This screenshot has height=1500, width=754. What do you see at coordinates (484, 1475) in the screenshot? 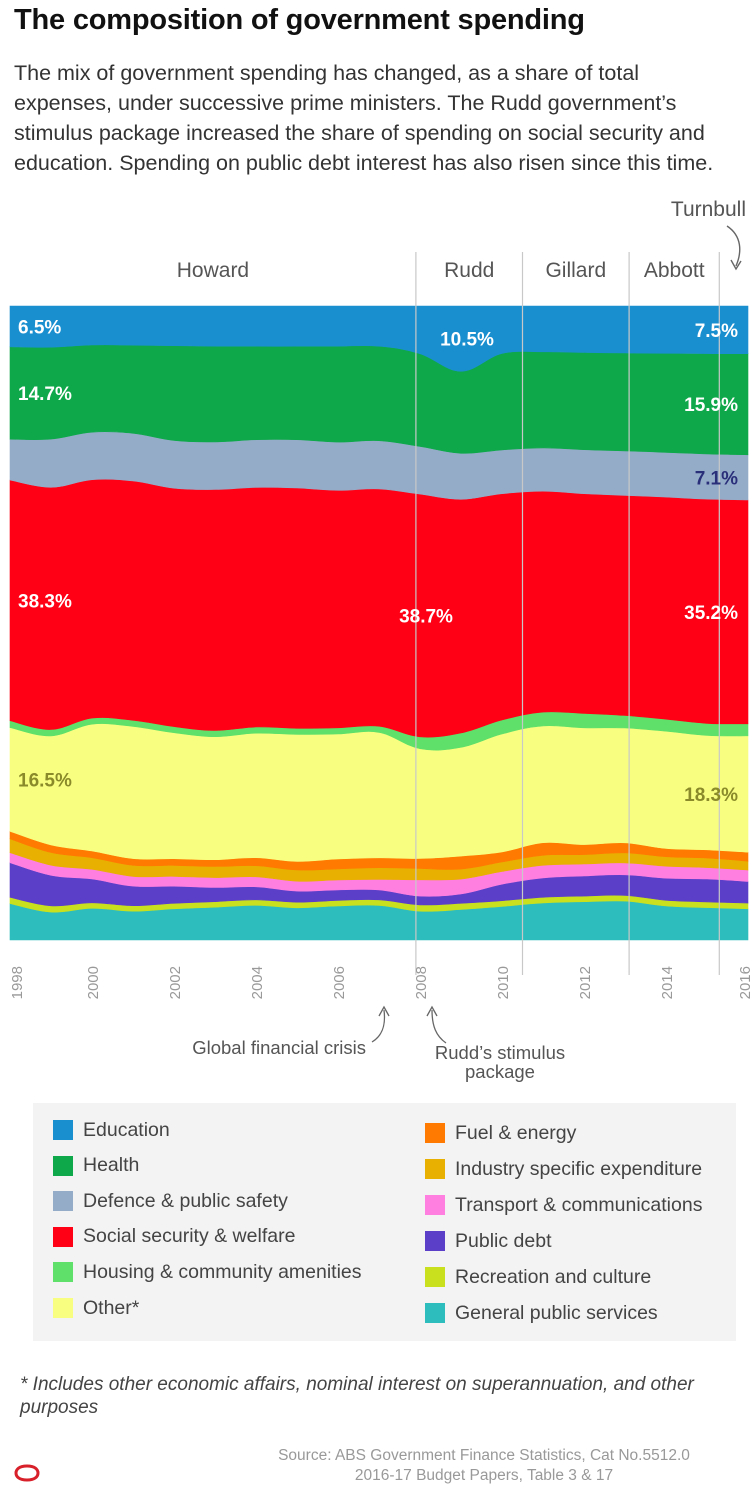
I see `source-line-2: 2016-17 Budget Papers, Table 3 & 17` at bounding box center [484, 1475].